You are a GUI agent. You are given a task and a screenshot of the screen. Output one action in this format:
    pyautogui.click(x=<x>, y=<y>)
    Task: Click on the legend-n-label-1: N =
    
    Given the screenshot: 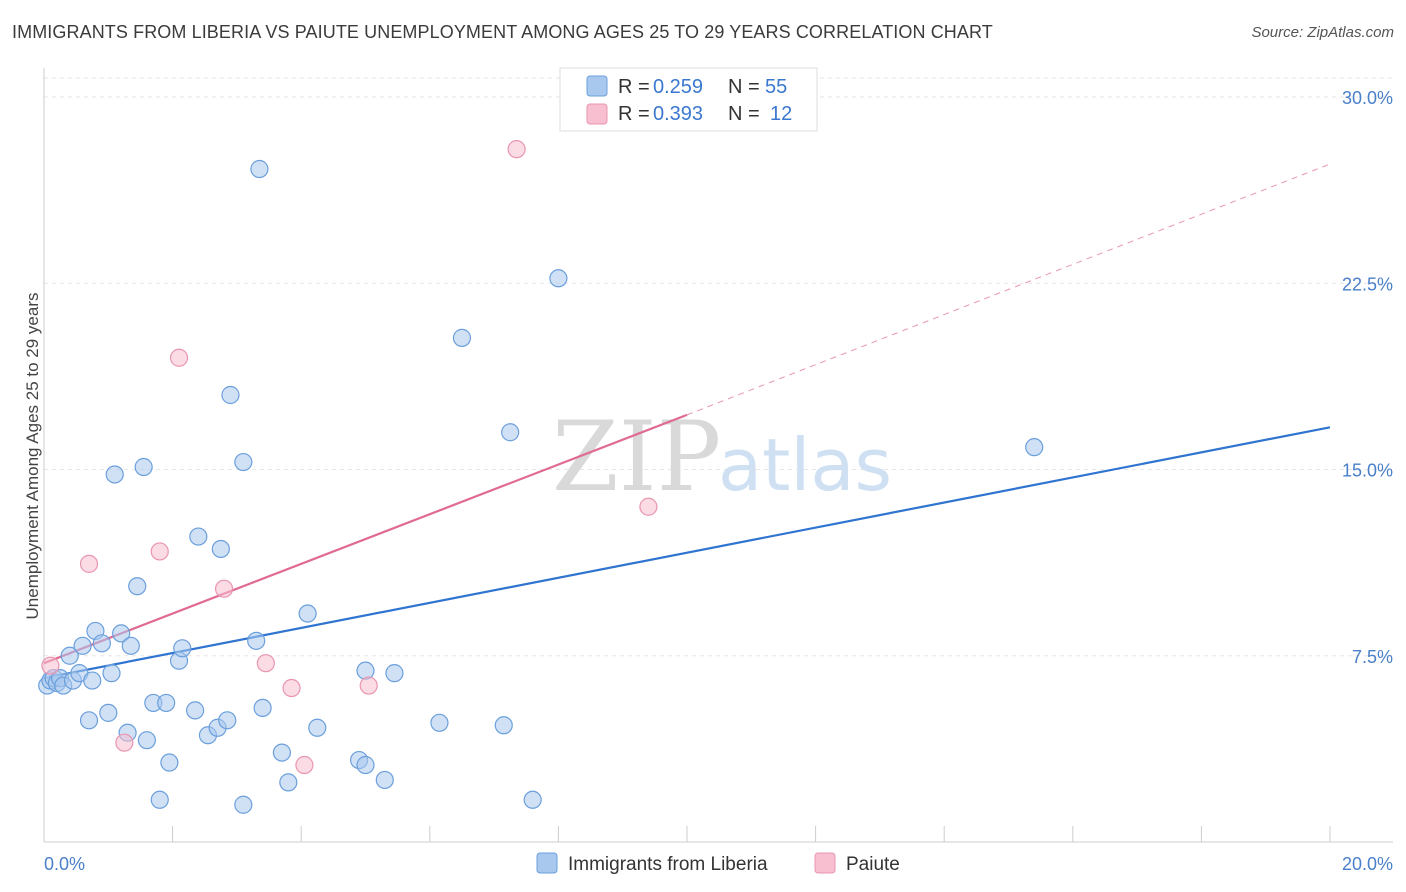 What is the action you would take?
    pyautogui.click(x=744, y=87)
    